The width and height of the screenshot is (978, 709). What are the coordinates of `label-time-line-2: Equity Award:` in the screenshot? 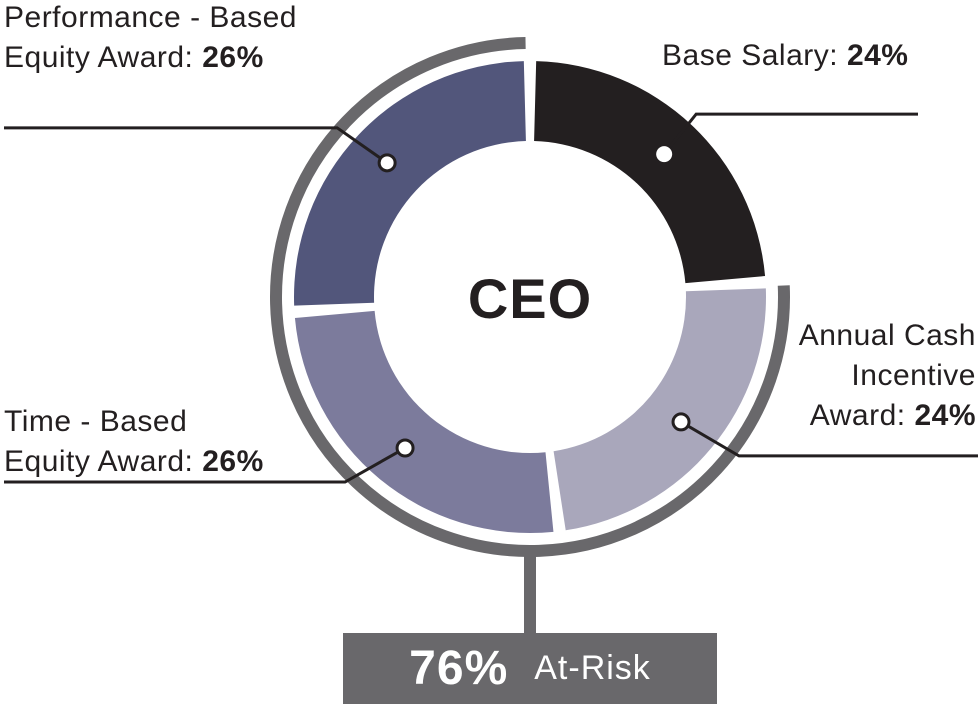 It's located at (99, 461).